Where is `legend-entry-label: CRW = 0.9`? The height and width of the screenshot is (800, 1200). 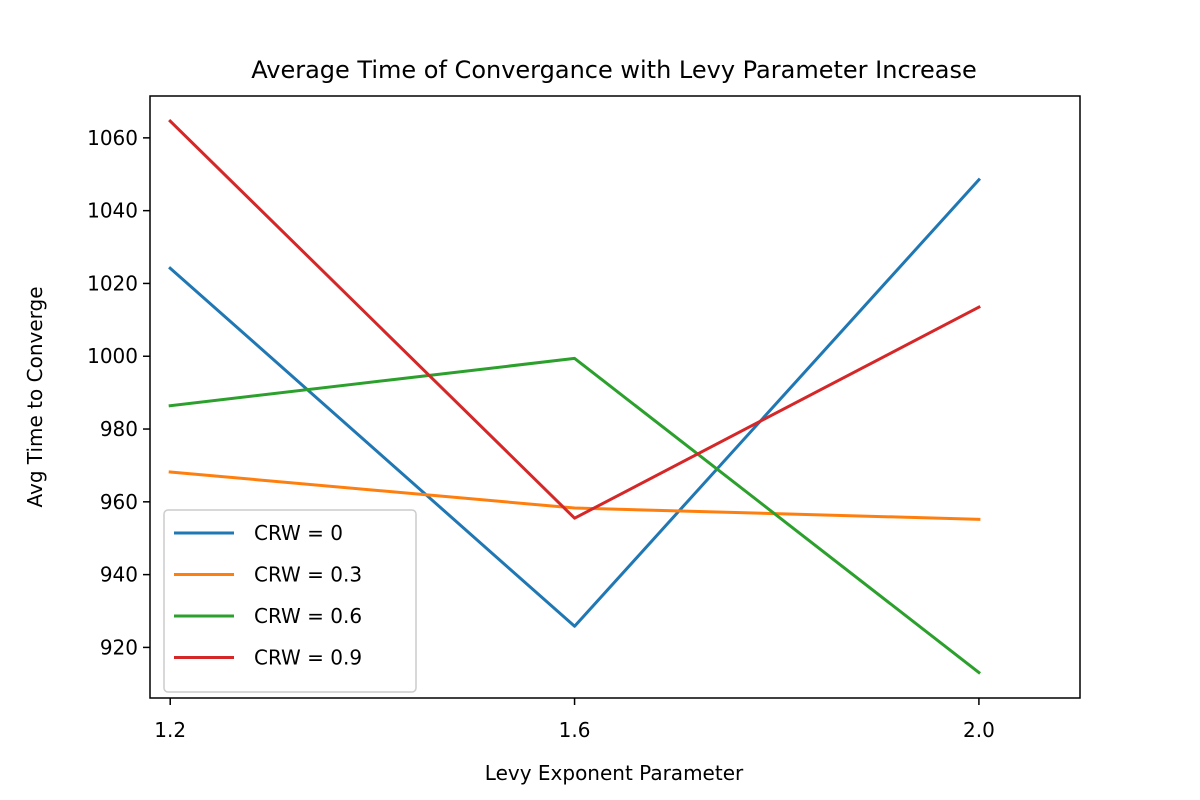 legend-entry-label: CRW = 0.9 is located at coordinates (308, 658).